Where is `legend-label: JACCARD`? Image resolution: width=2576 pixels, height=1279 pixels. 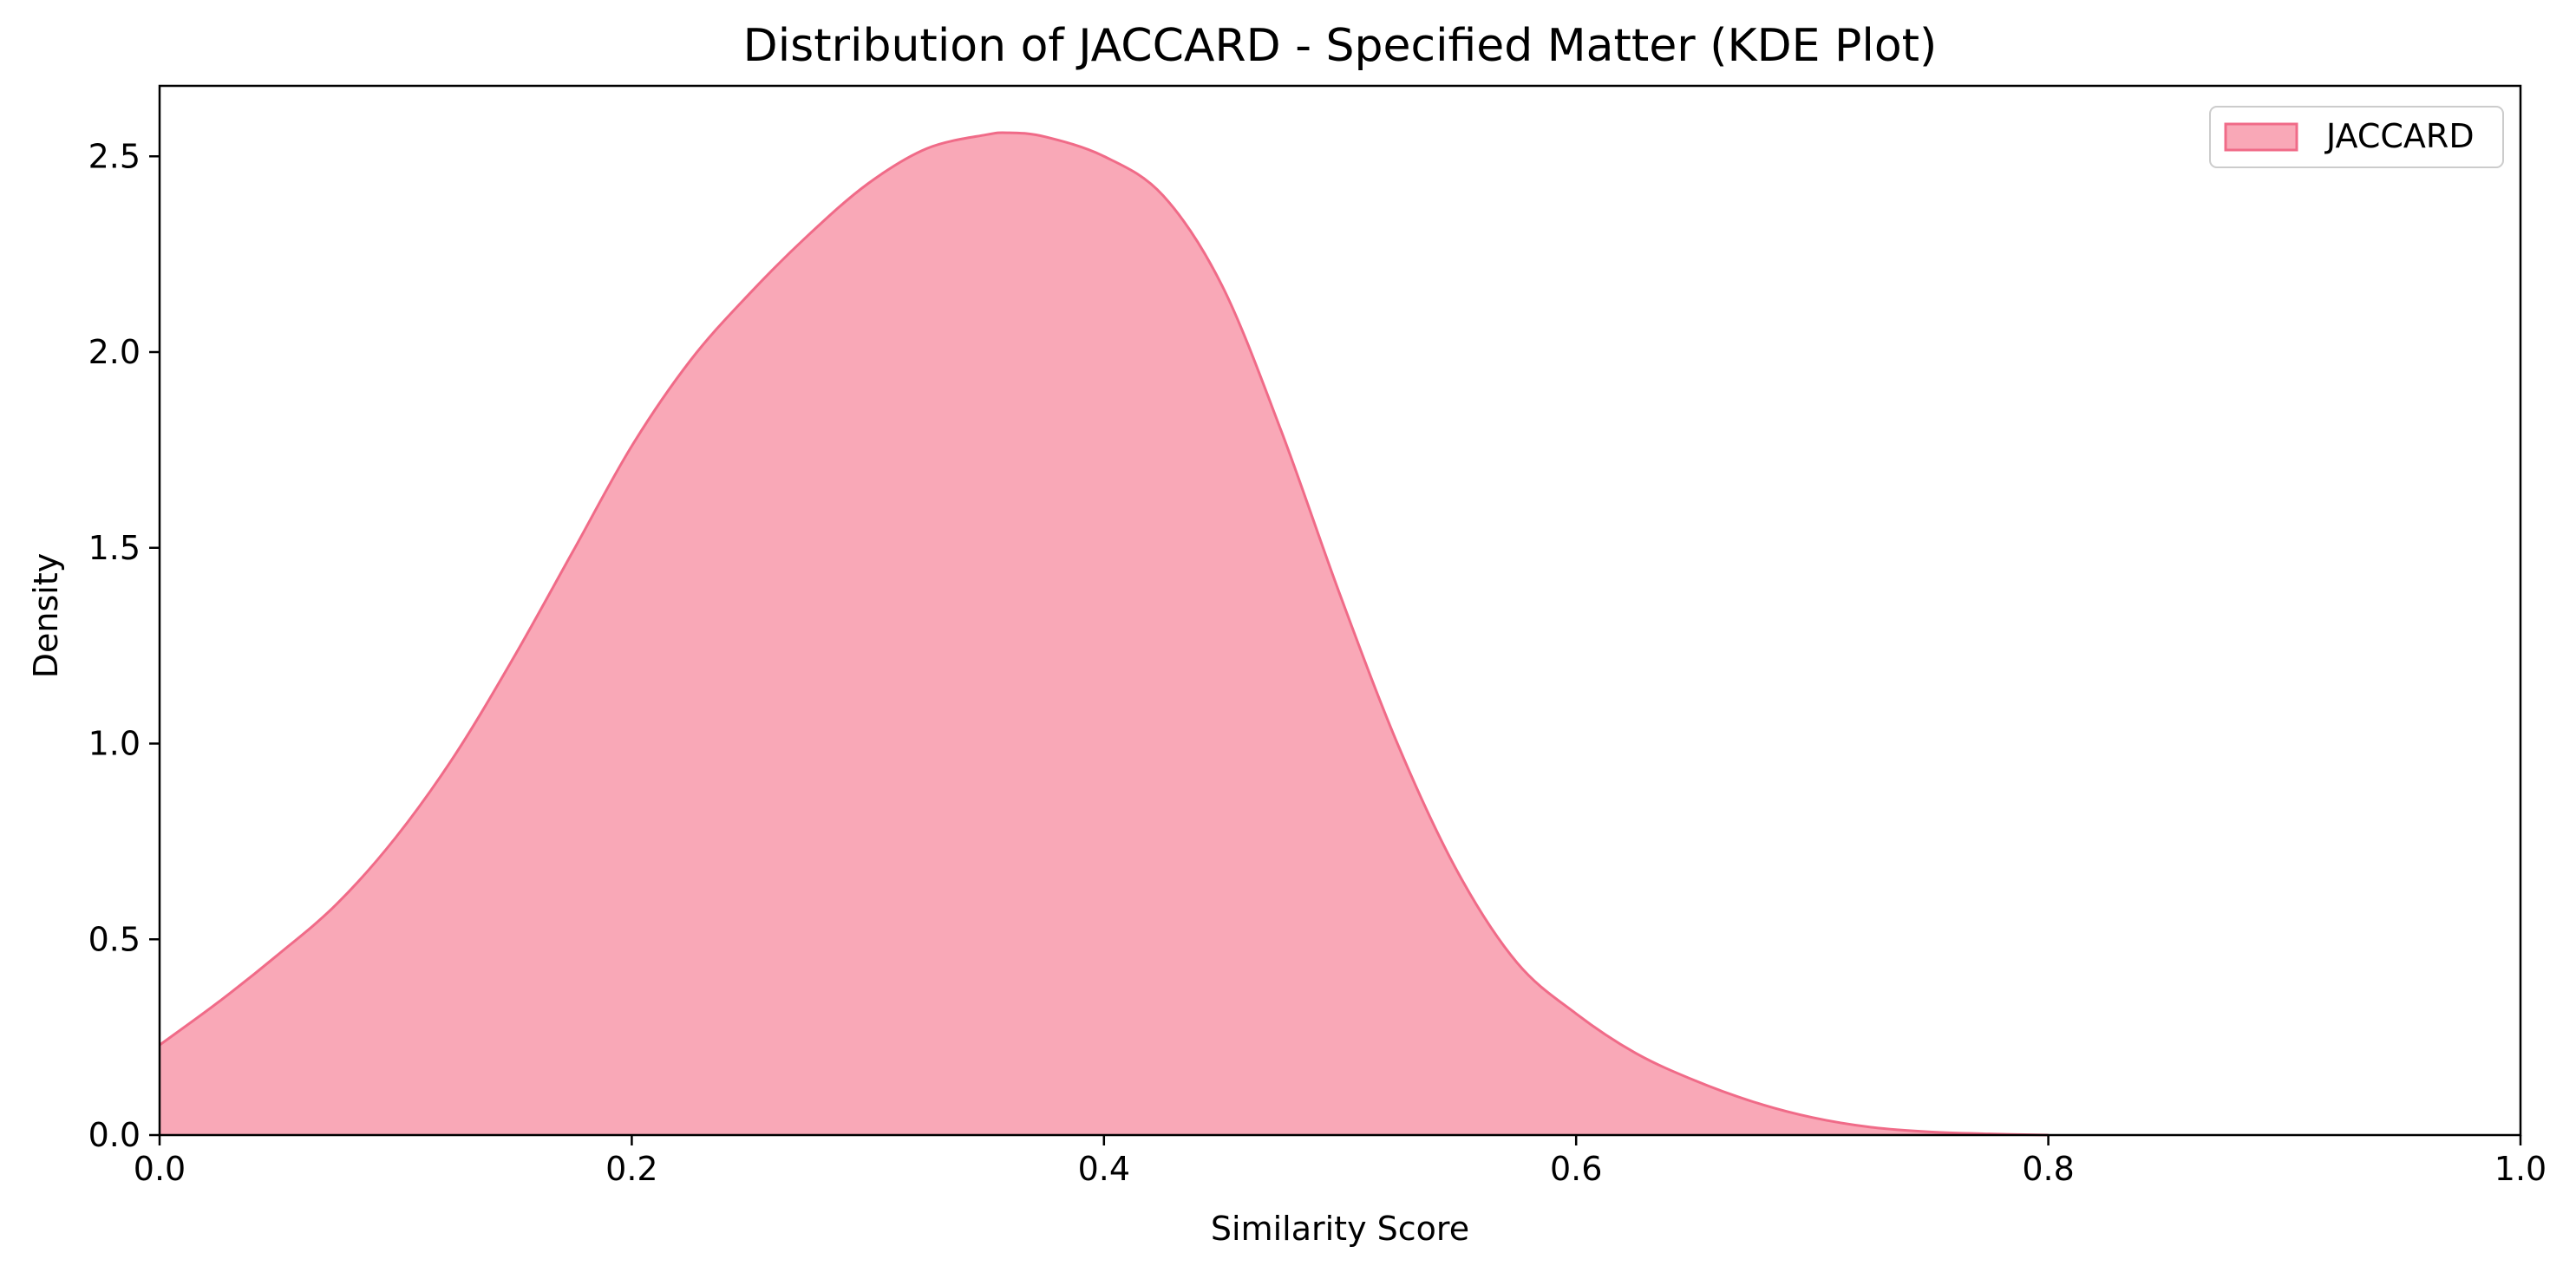
legend-label: JACCARD is located at coordinates (2399, 136).